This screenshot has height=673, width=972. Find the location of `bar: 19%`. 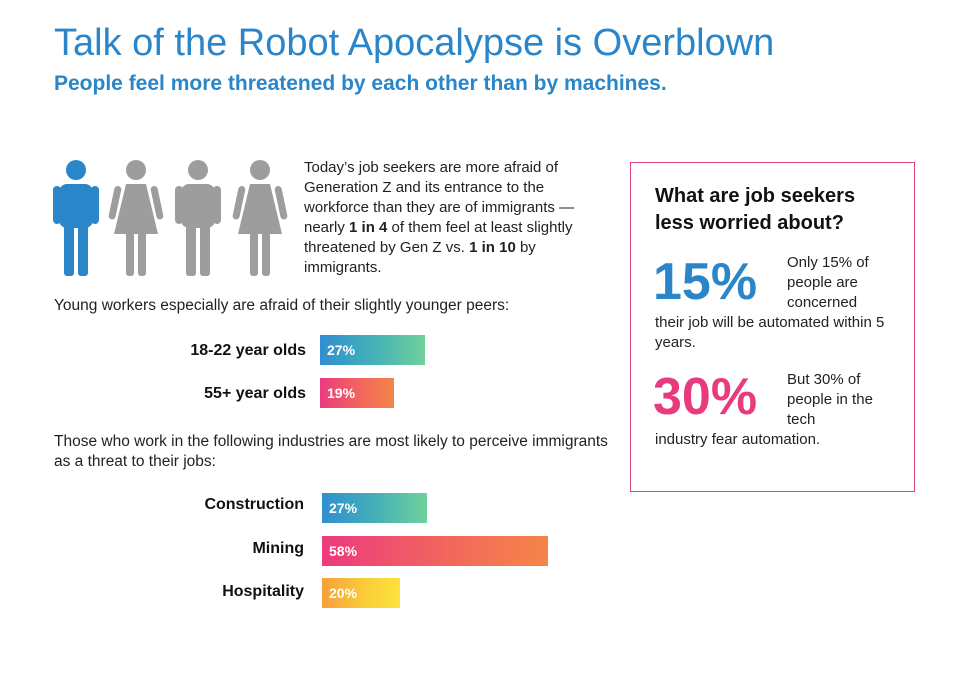

bar: 19% is located at coordinates (357, 393).